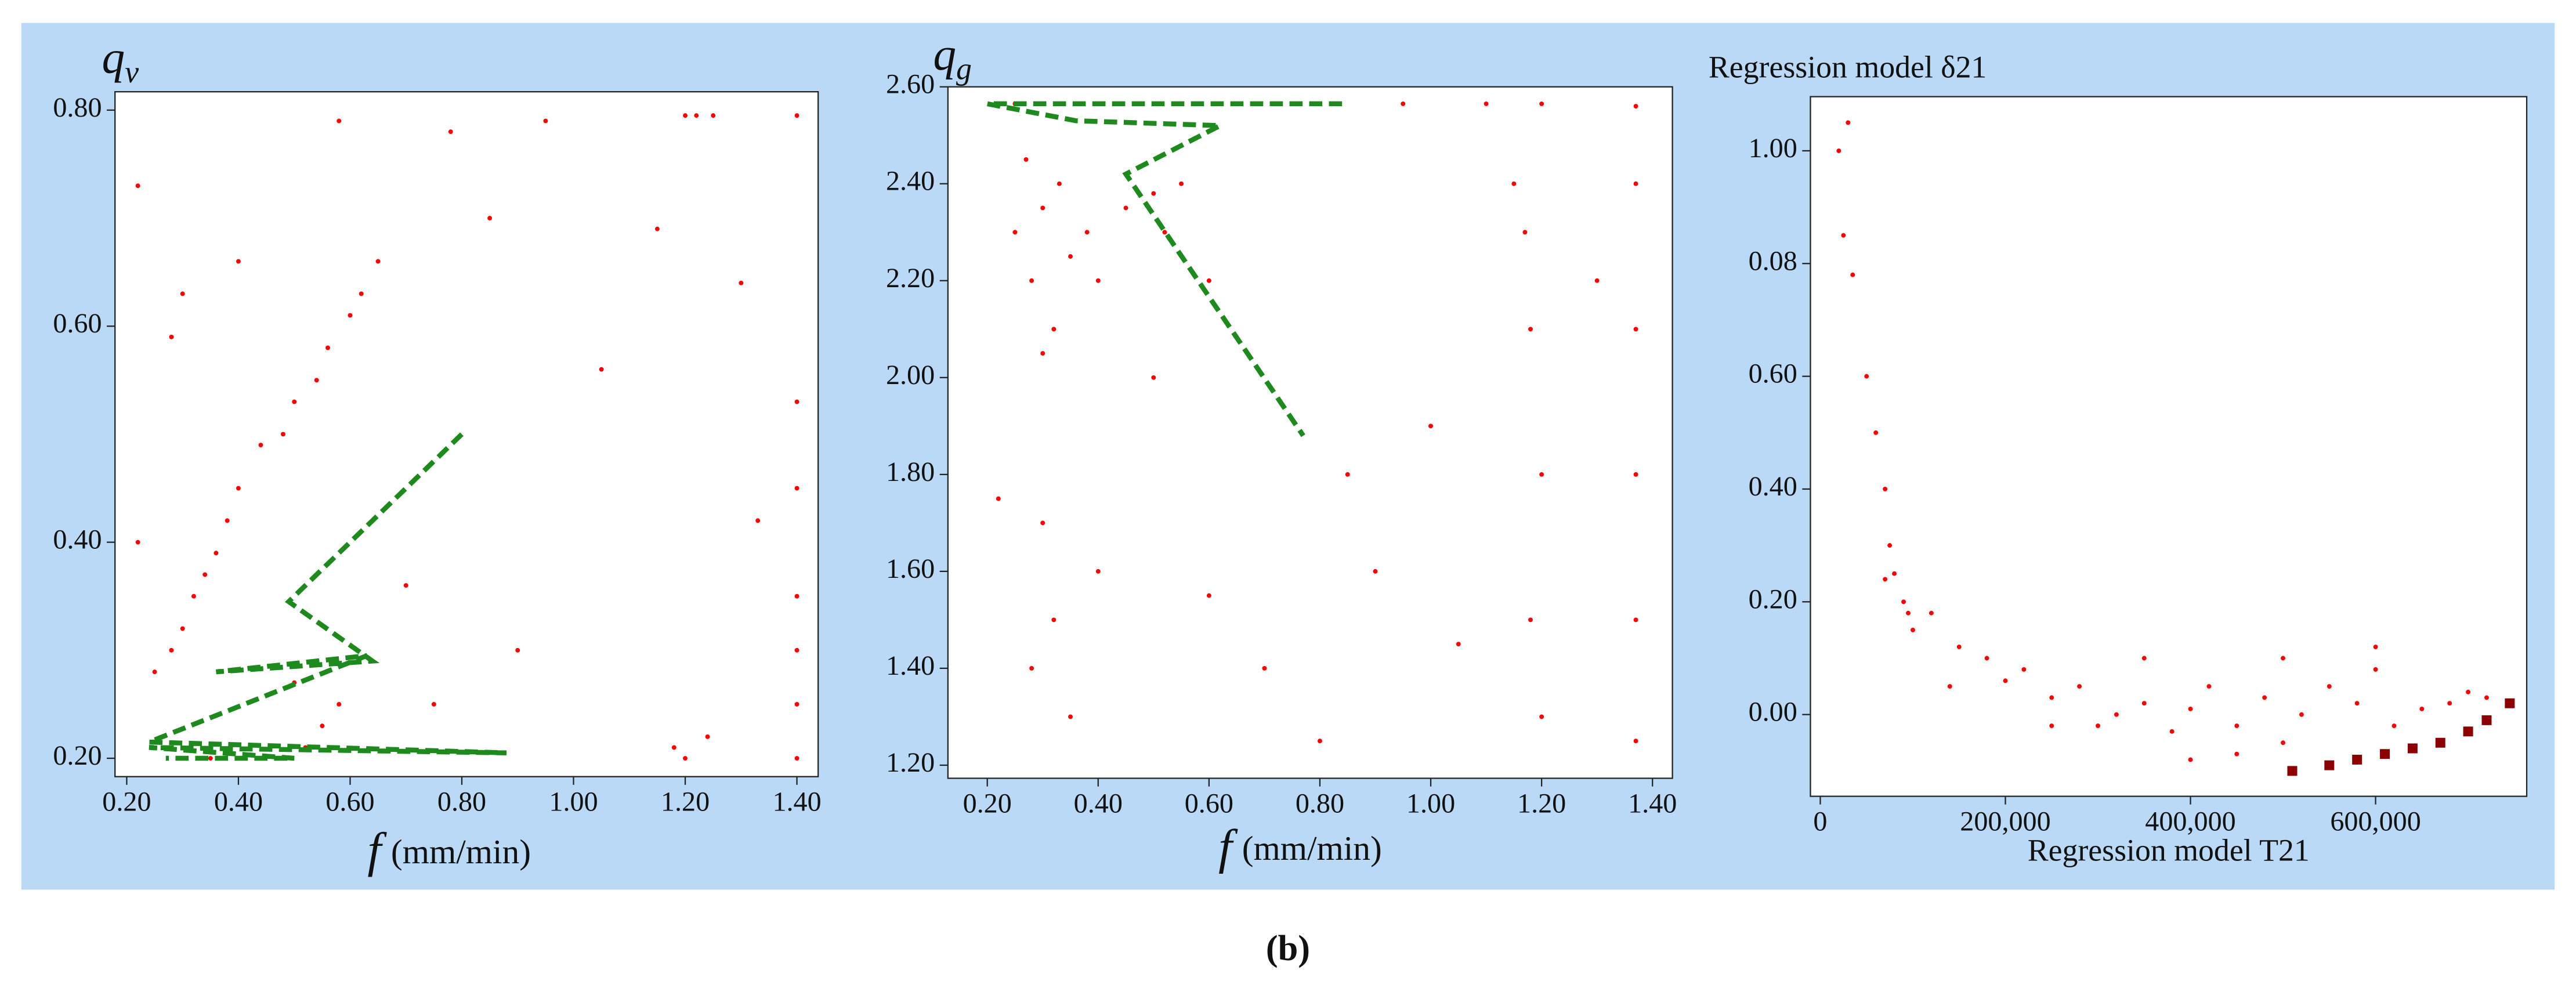 Image resolution: width=2576 pixels, height=988 pixels. Describe the element at coordinates (910, 84) in the screenshot. I see `y-tick-label: 2.60` at that location.